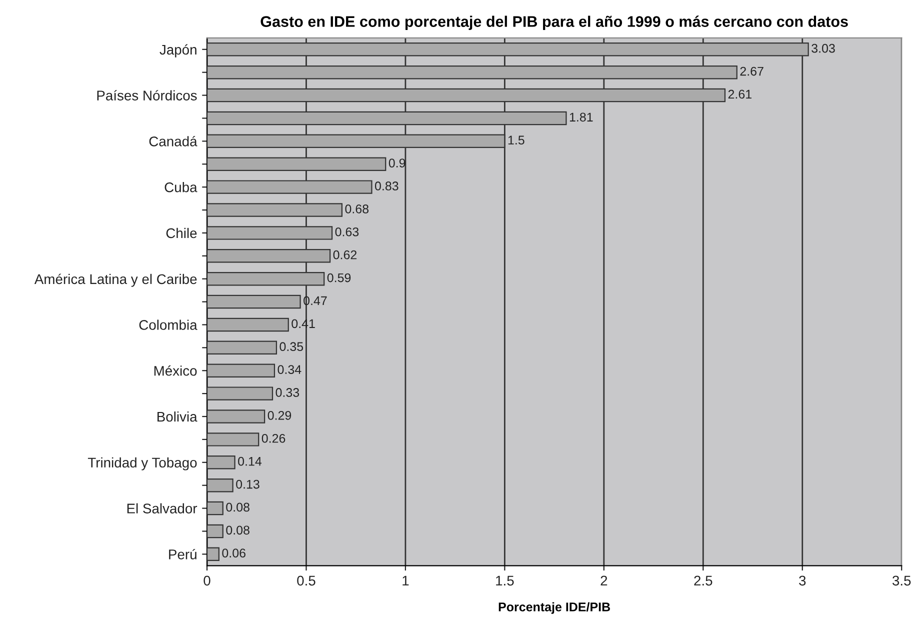  What do you see at coordinates (173, 141) in the screenshot?
I see `y-tick-label: Canadá` at bounding box center [173, 141].